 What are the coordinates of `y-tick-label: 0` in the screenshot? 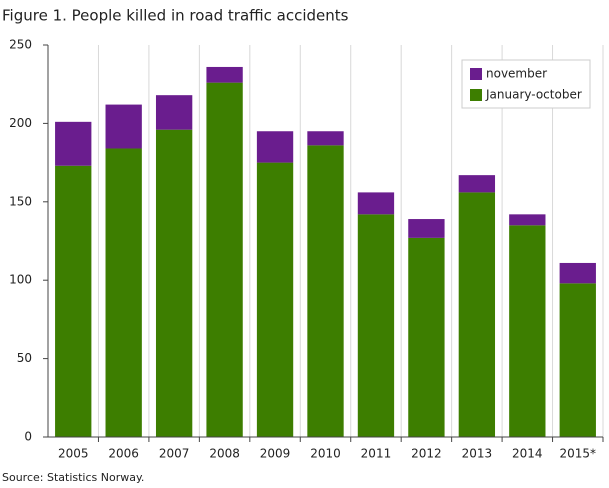 It's located at (28, 437).